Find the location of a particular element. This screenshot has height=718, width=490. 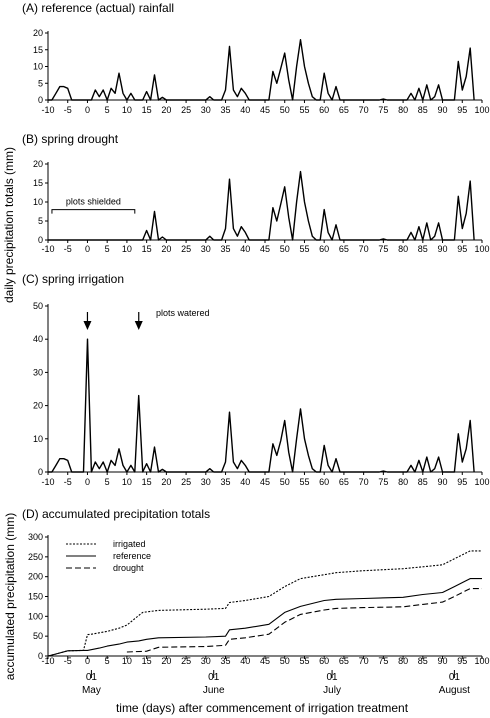

series-line-reference is located at coordinates (264, 617).